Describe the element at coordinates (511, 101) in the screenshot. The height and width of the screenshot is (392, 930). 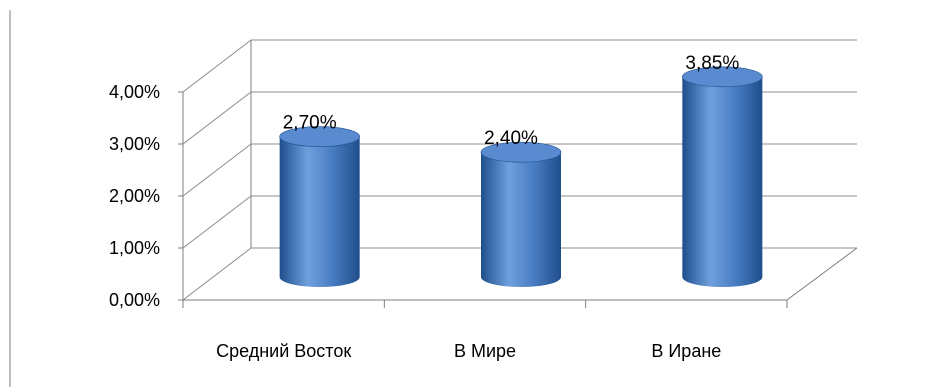
I see `data-labels: 2,70% 2,40% 3,85%` at that location.